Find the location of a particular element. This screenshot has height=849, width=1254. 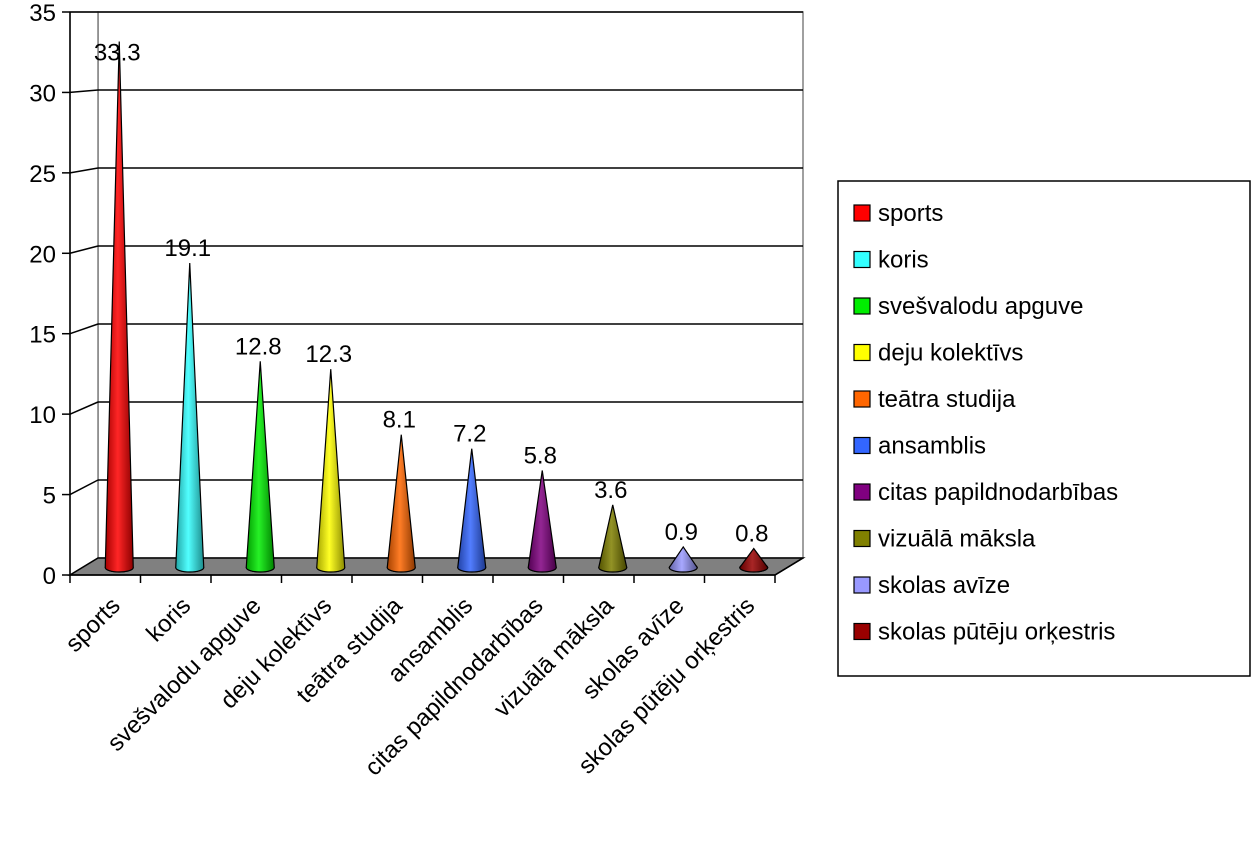

cone-svesvalodu-apguve is located at coordinates (260, 467).